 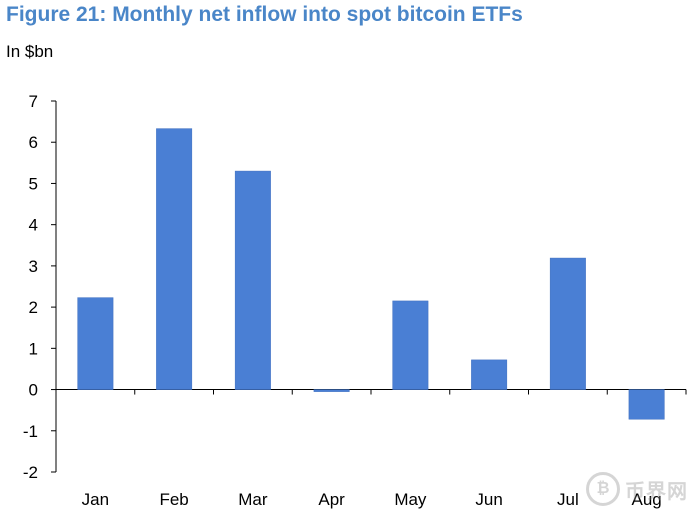 I want to click on y-axis-unit-label: In $bn, so click(x=30, y=51).